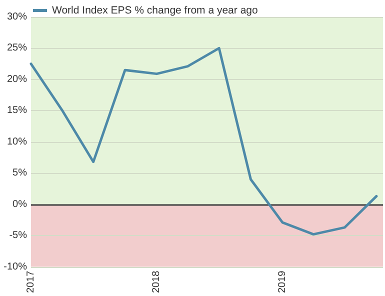 This screenshot has width=385, height=296. I want to click on legend-label: World Index EPS % change from a year ago, so click(155, 10).